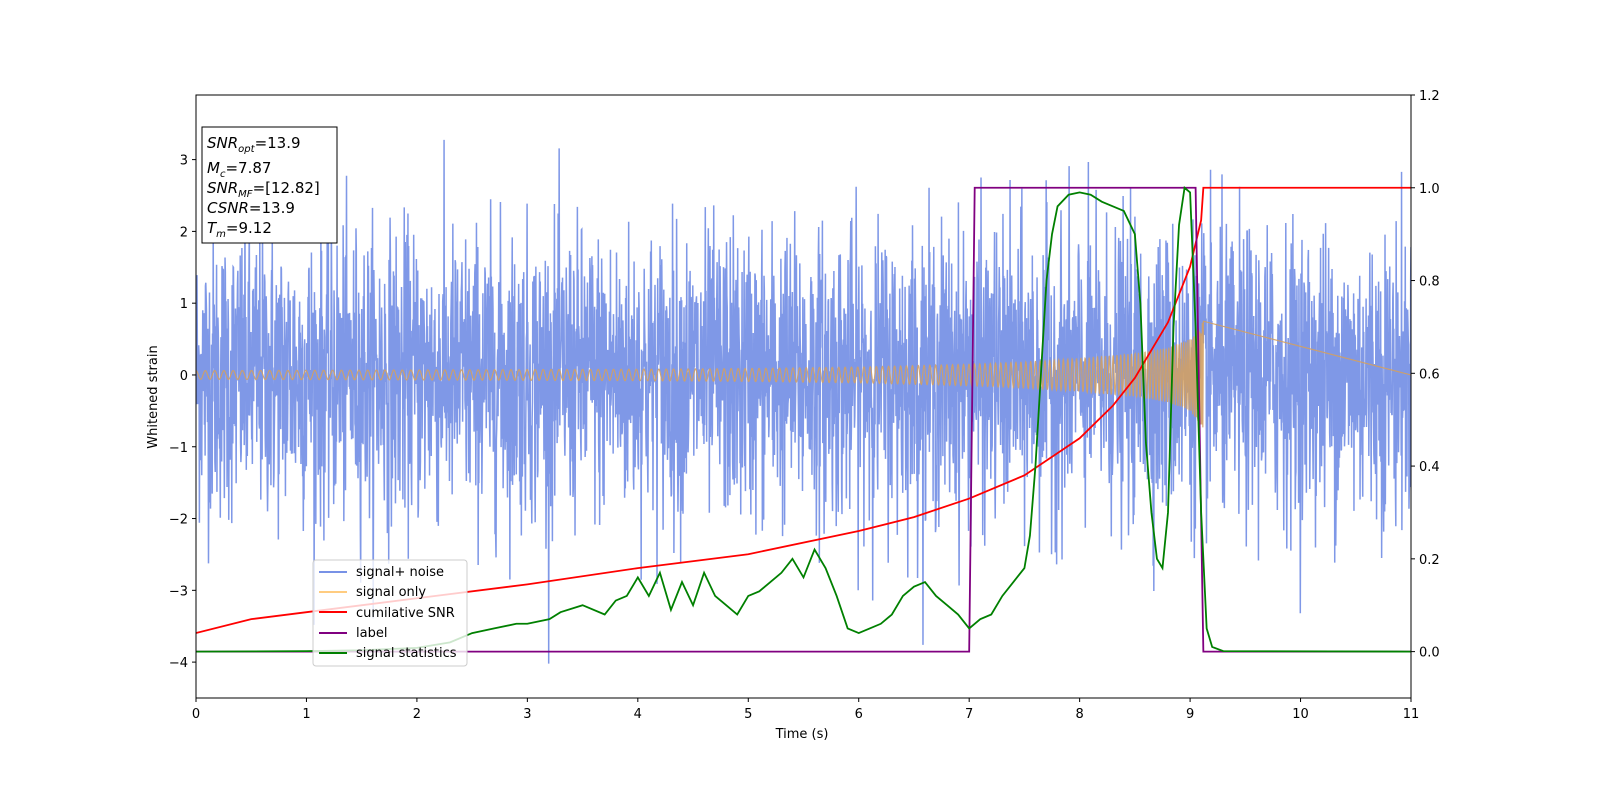 This screenshot has width=1600, height=800. Describe the element at coordinates (859, 714) in the screenshot. I see `x-tick-label: 6` at that location.